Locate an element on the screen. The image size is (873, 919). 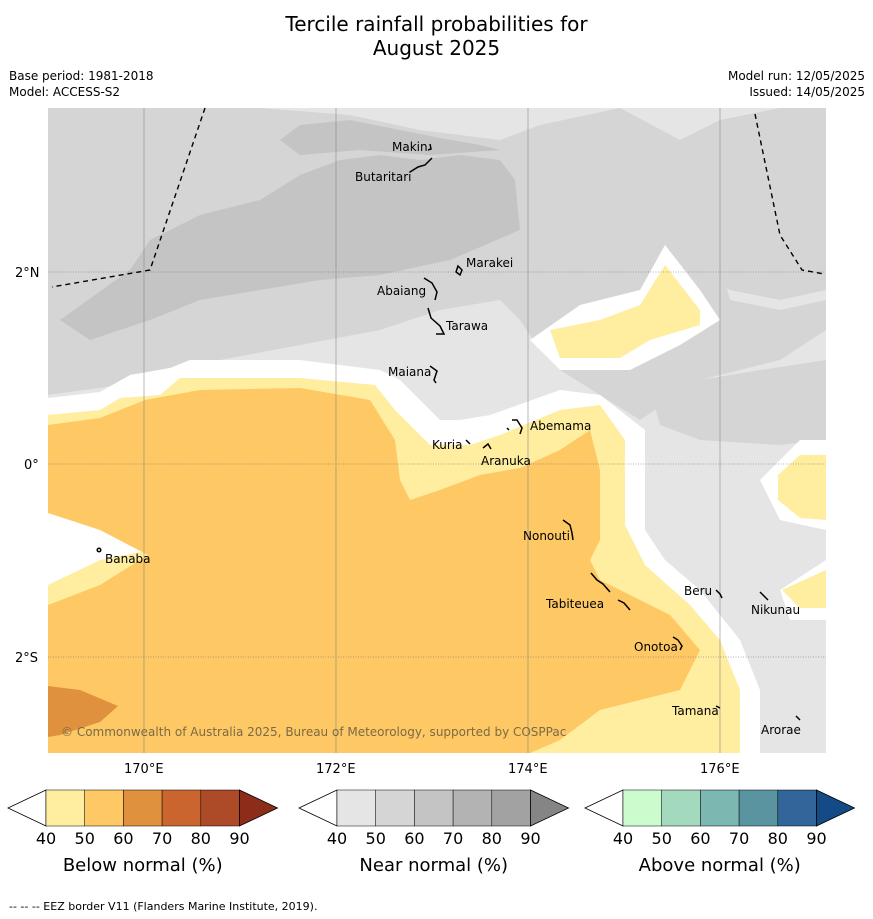
place-label-butaritari: Butaritari is located at coordinates (383, 177).